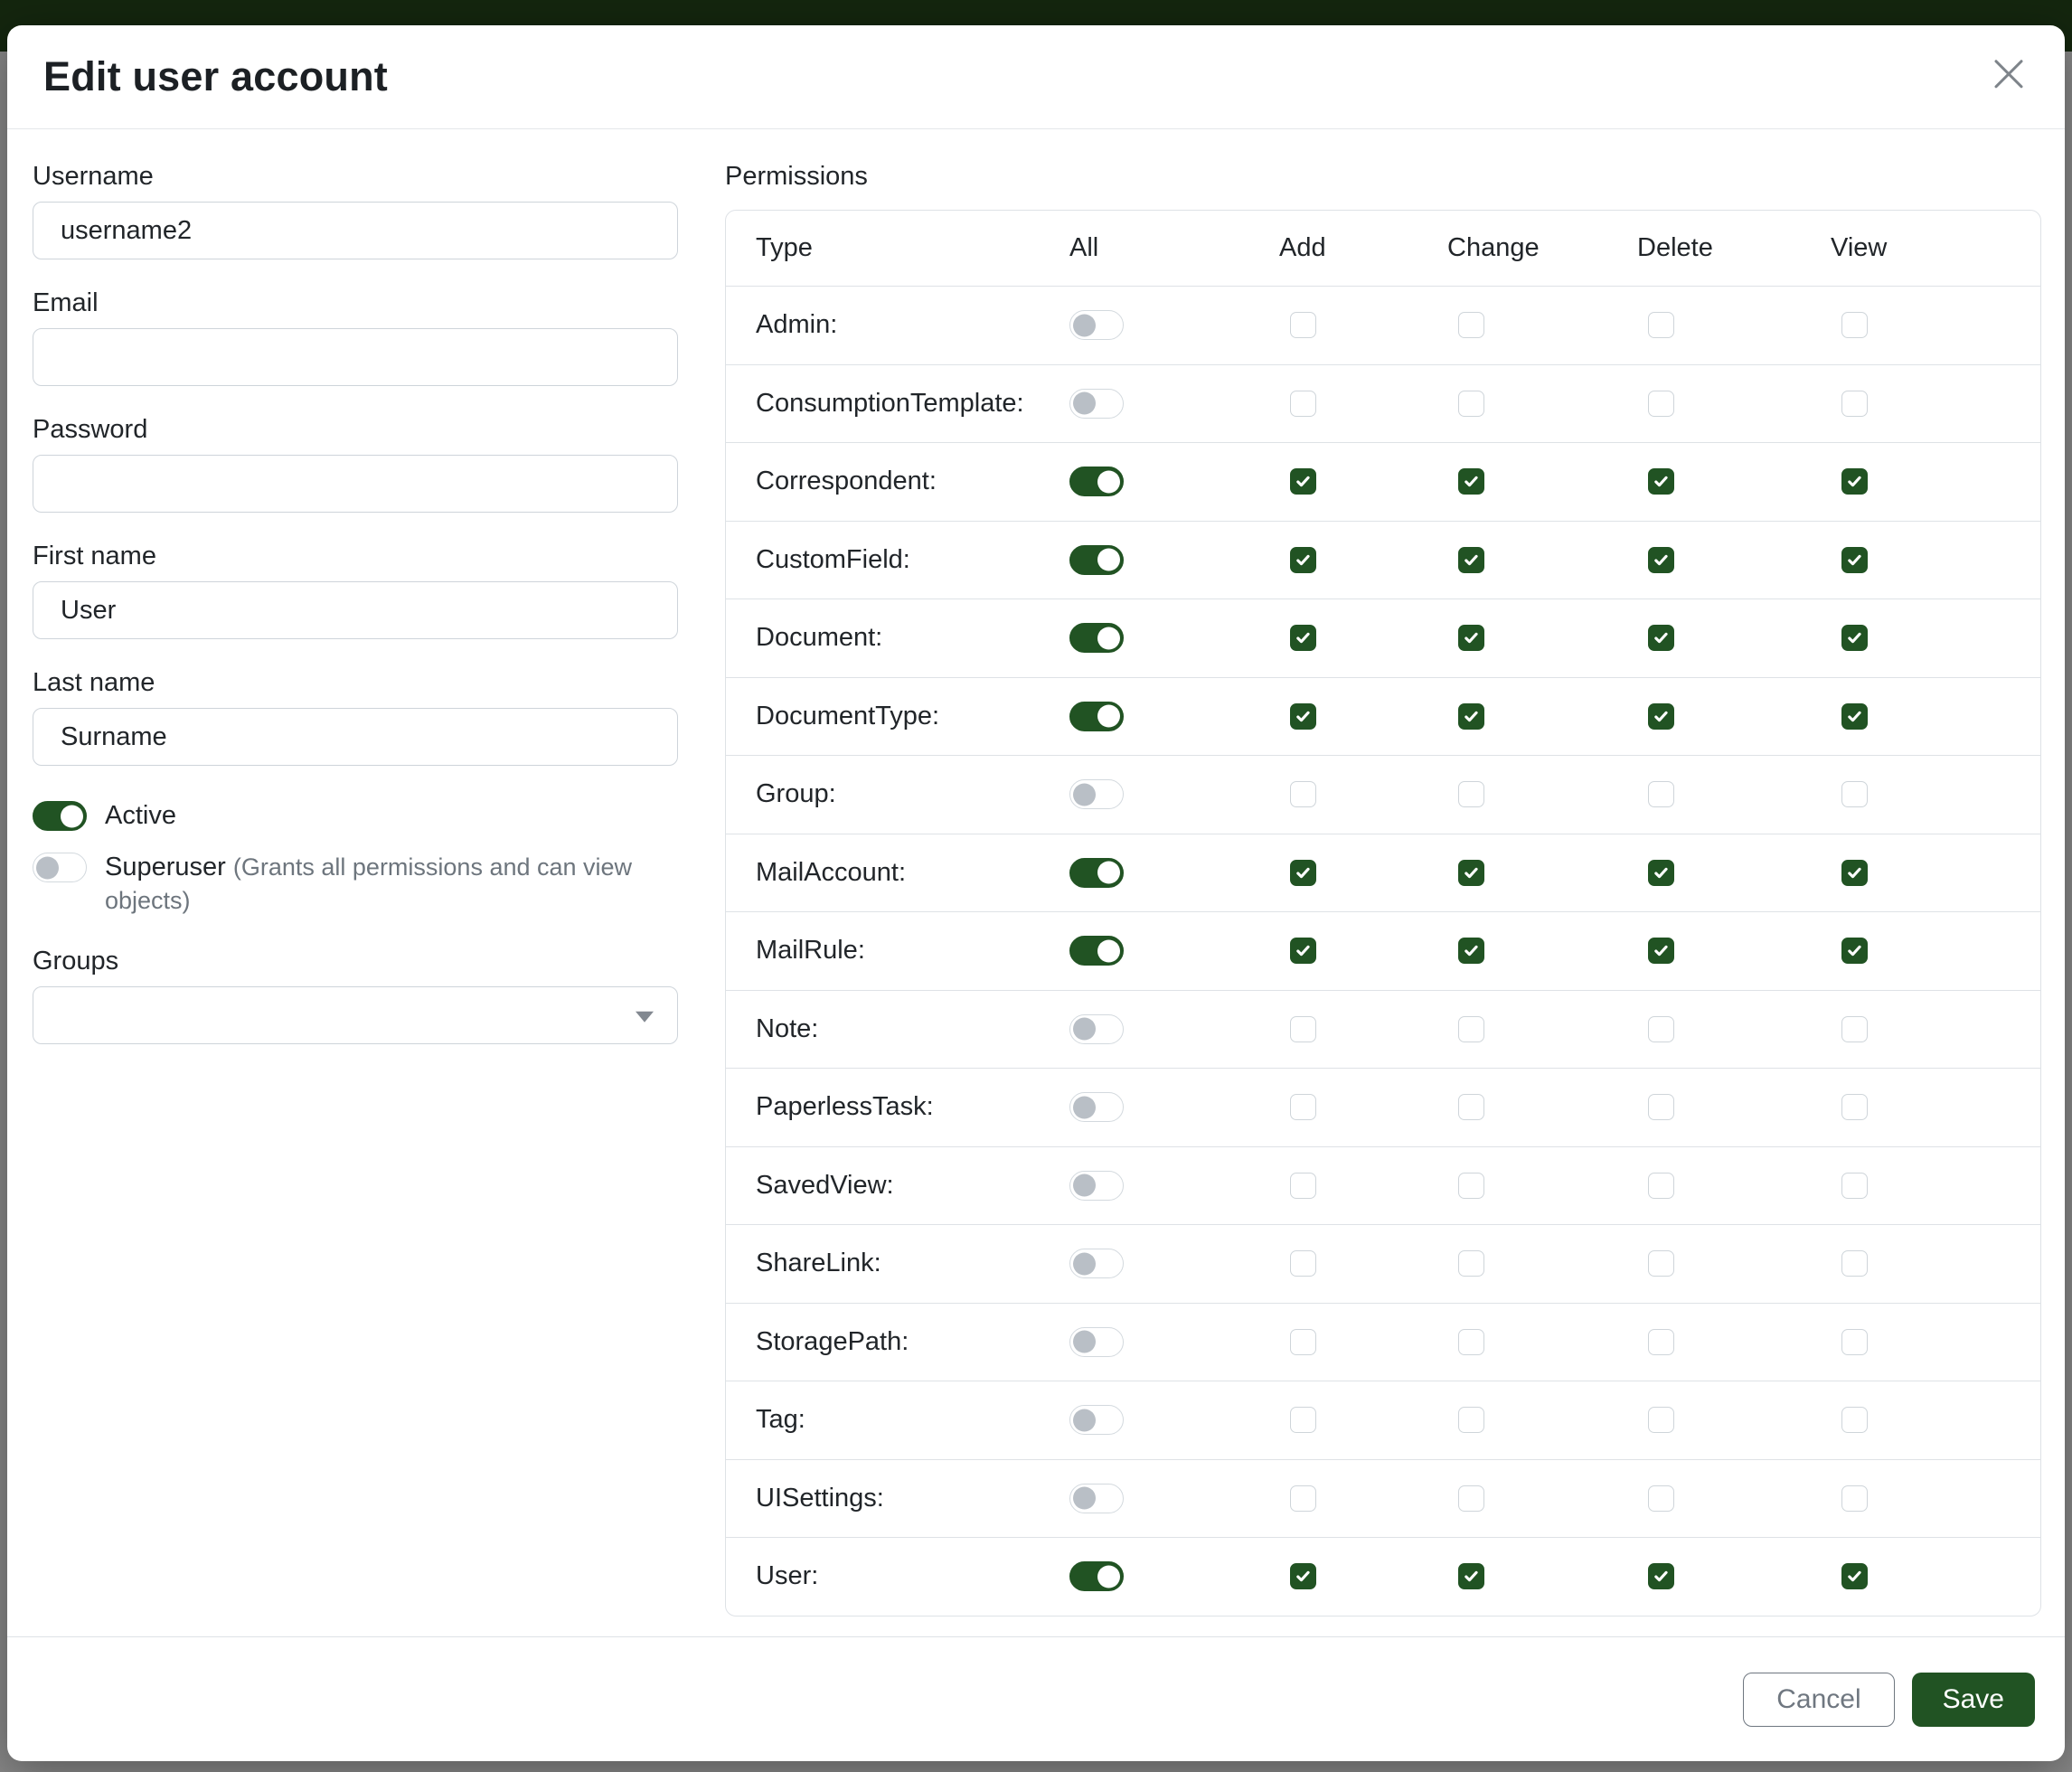  Describe the element at coordinates (1859, 247) in the screenshot. I see `column-header-view: View` at that location.